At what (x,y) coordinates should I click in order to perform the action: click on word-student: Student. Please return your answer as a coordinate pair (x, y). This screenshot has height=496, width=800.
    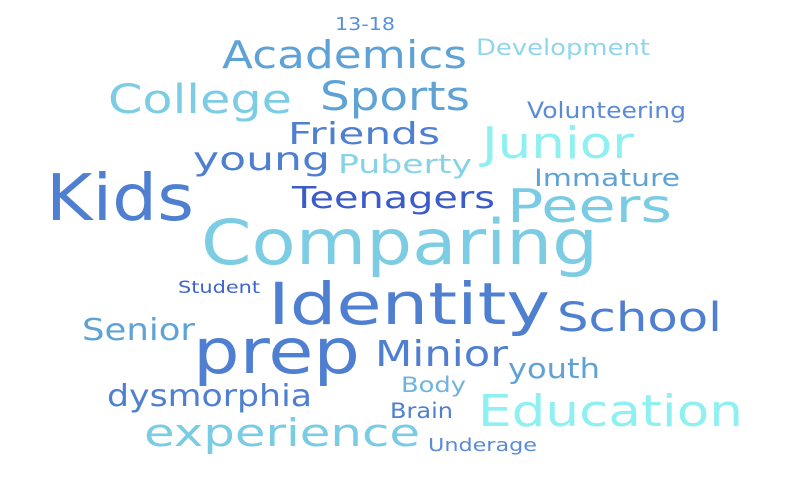
    Looking at the image, I should click on (219, 288).